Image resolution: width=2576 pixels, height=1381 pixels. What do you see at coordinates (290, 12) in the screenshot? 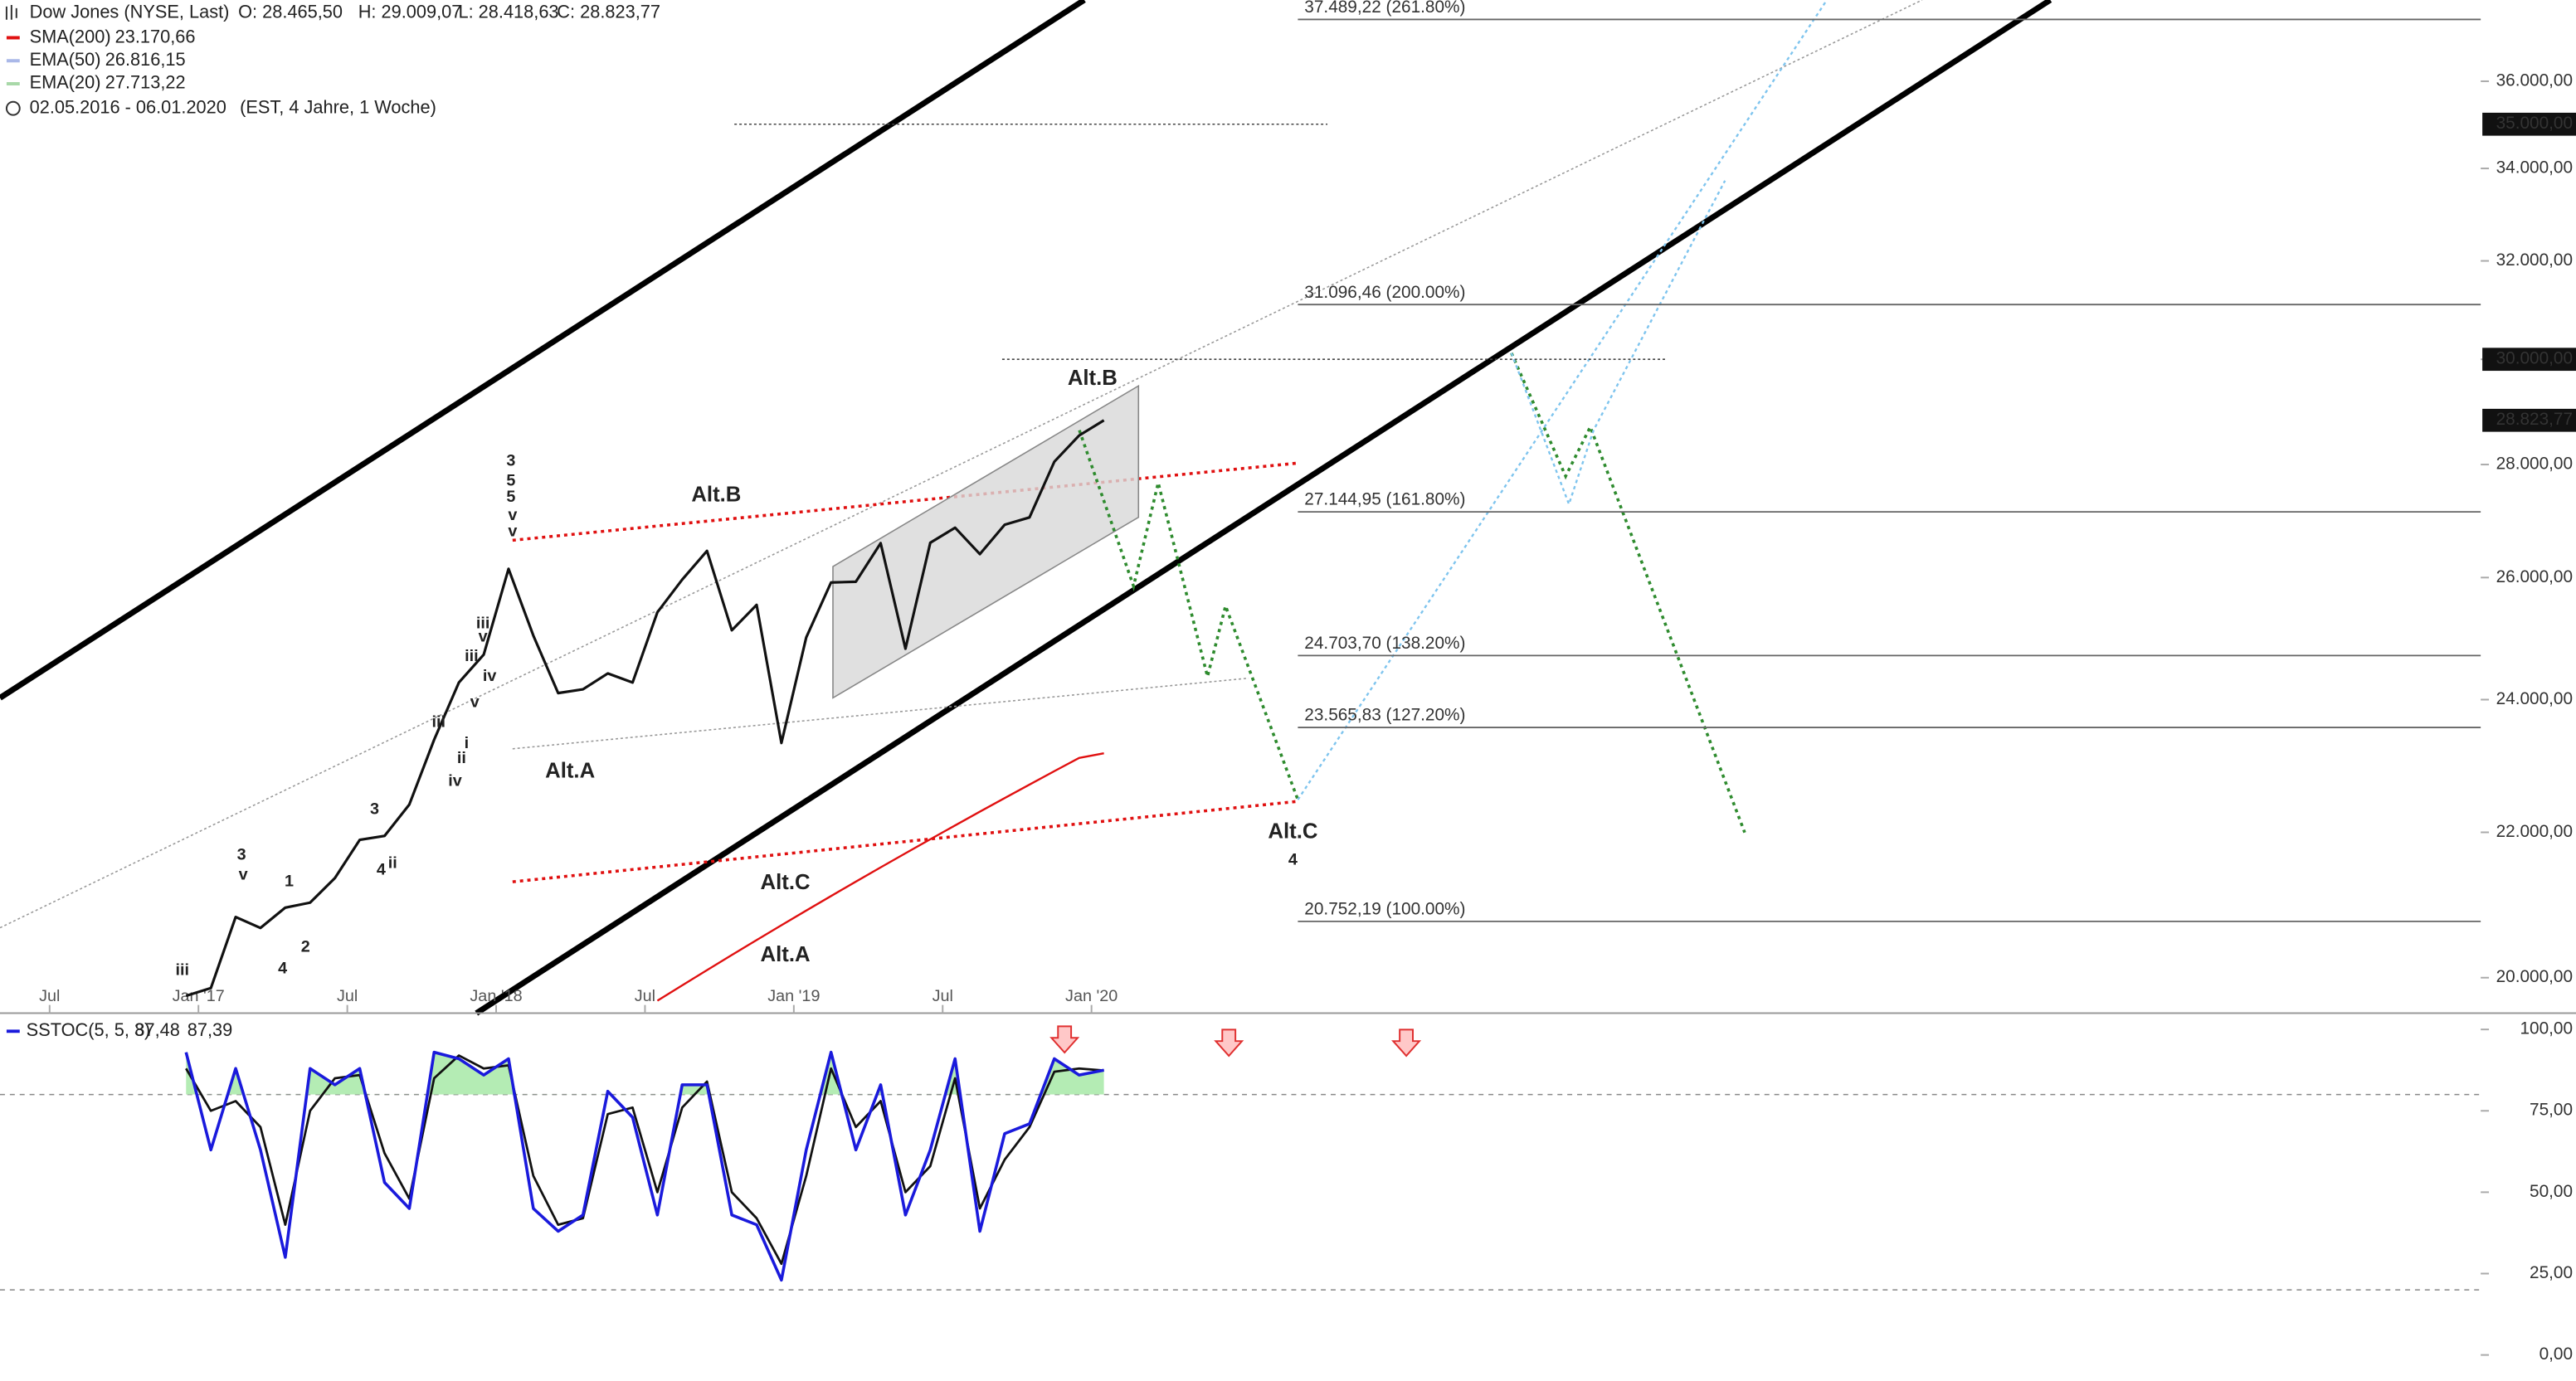
I see `ohlc: O: 28.465,50` at bounding box center [290, 12].